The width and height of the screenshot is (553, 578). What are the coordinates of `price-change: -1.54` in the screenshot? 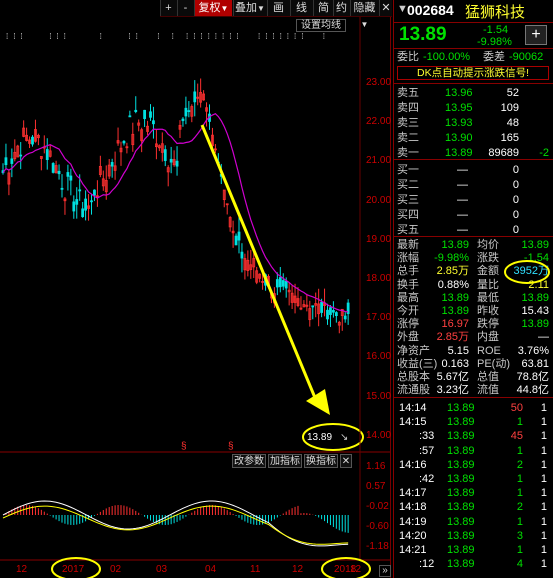 It's located at (496, 30).